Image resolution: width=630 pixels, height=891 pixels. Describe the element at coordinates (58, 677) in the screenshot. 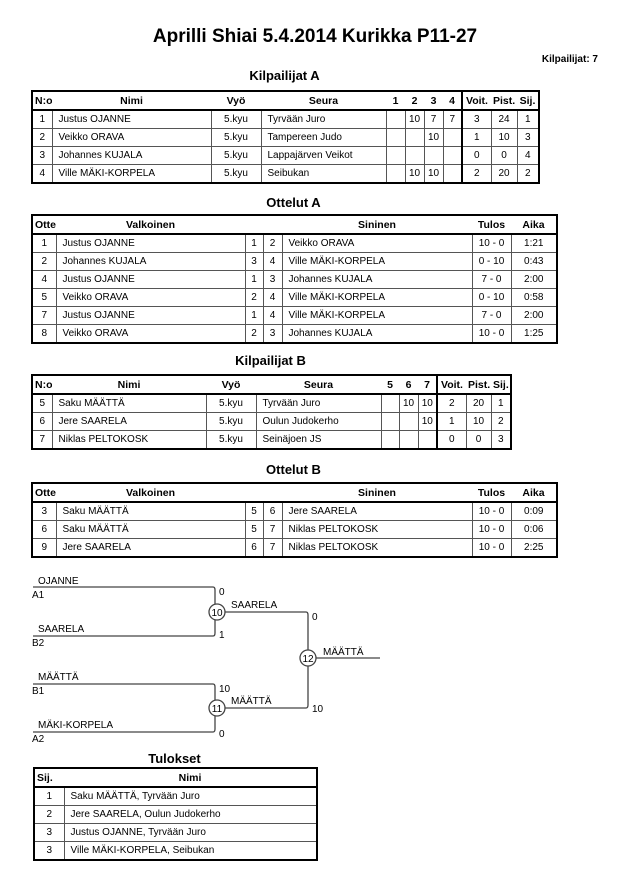

I see `bracket-name: MÄÄTTÄ` at that location.